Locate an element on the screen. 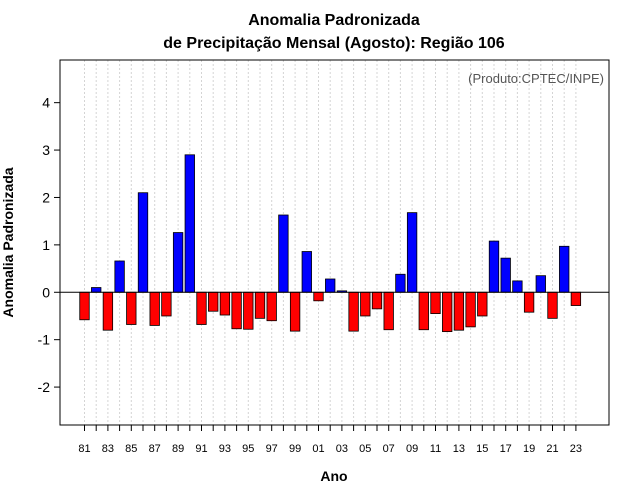 The width and height of the screenshot is (640, 500). y-tick-label: 0 is located at coordinates (46, 292).